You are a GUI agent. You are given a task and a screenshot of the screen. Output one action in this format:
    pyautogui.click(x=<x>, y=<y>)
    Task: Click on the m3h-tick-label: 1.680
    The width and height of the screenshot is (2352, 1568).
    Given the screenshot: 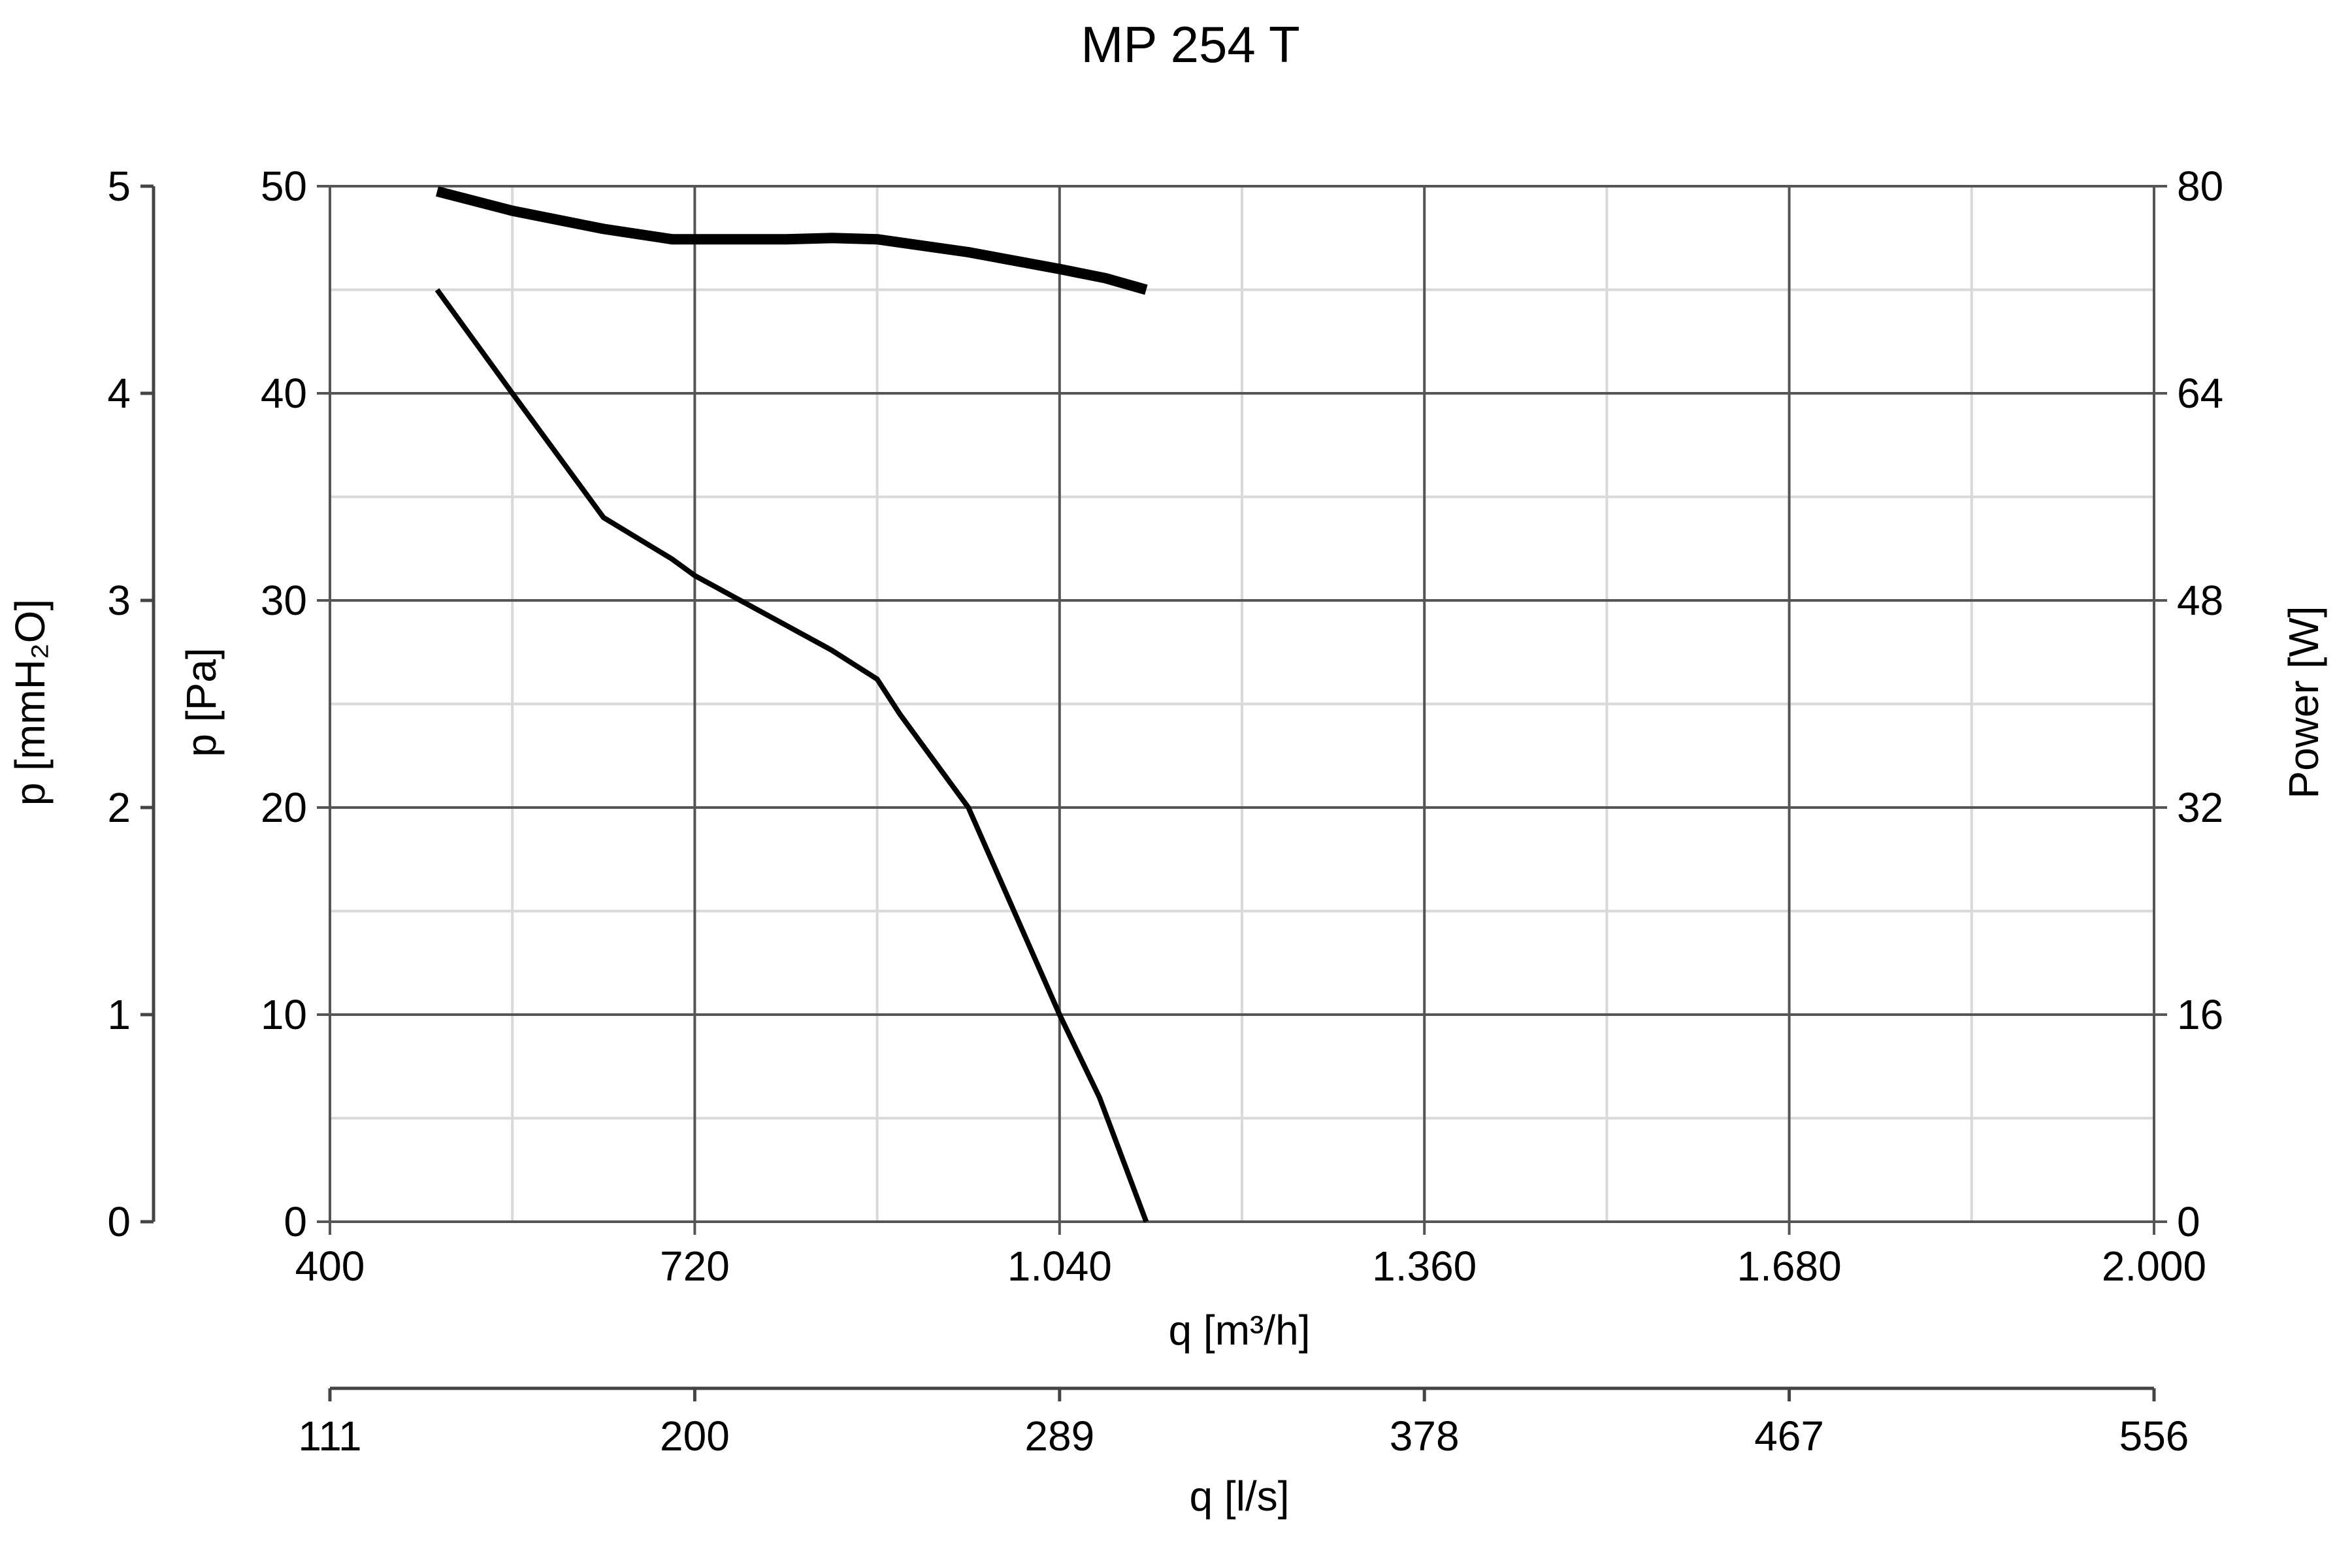 What is the action you would take?
    pyautogui.click(x=1789, y=1266)
    